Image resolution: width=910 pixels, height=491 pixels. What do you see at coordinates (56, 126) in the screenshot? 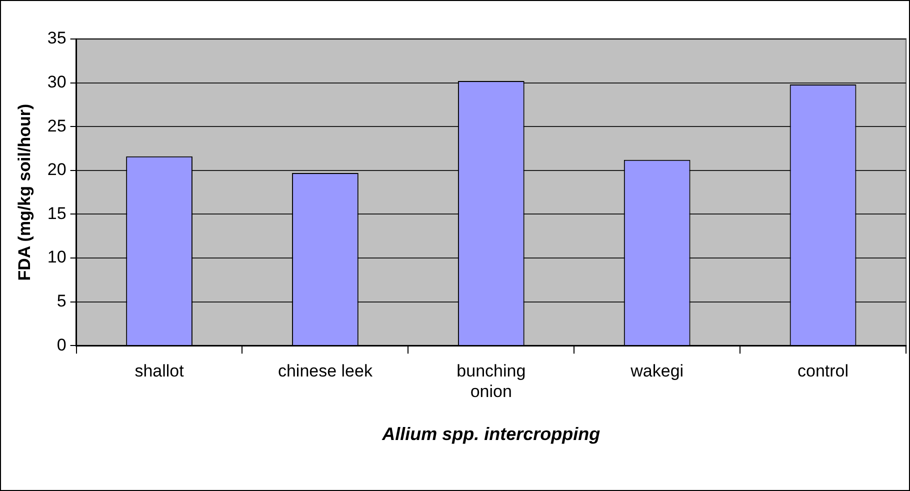
I see `y-tick-label: 25` at bounding box center [56, 126].